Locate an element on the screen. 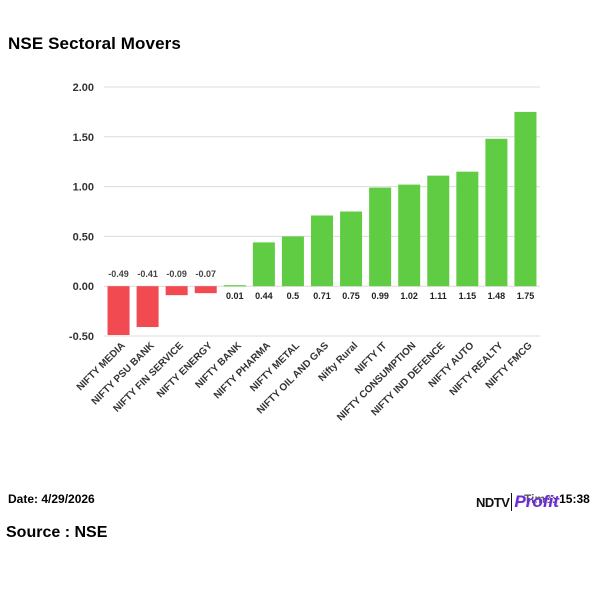  y-tick-label: 2.00 is located at coordinates (83, 88).